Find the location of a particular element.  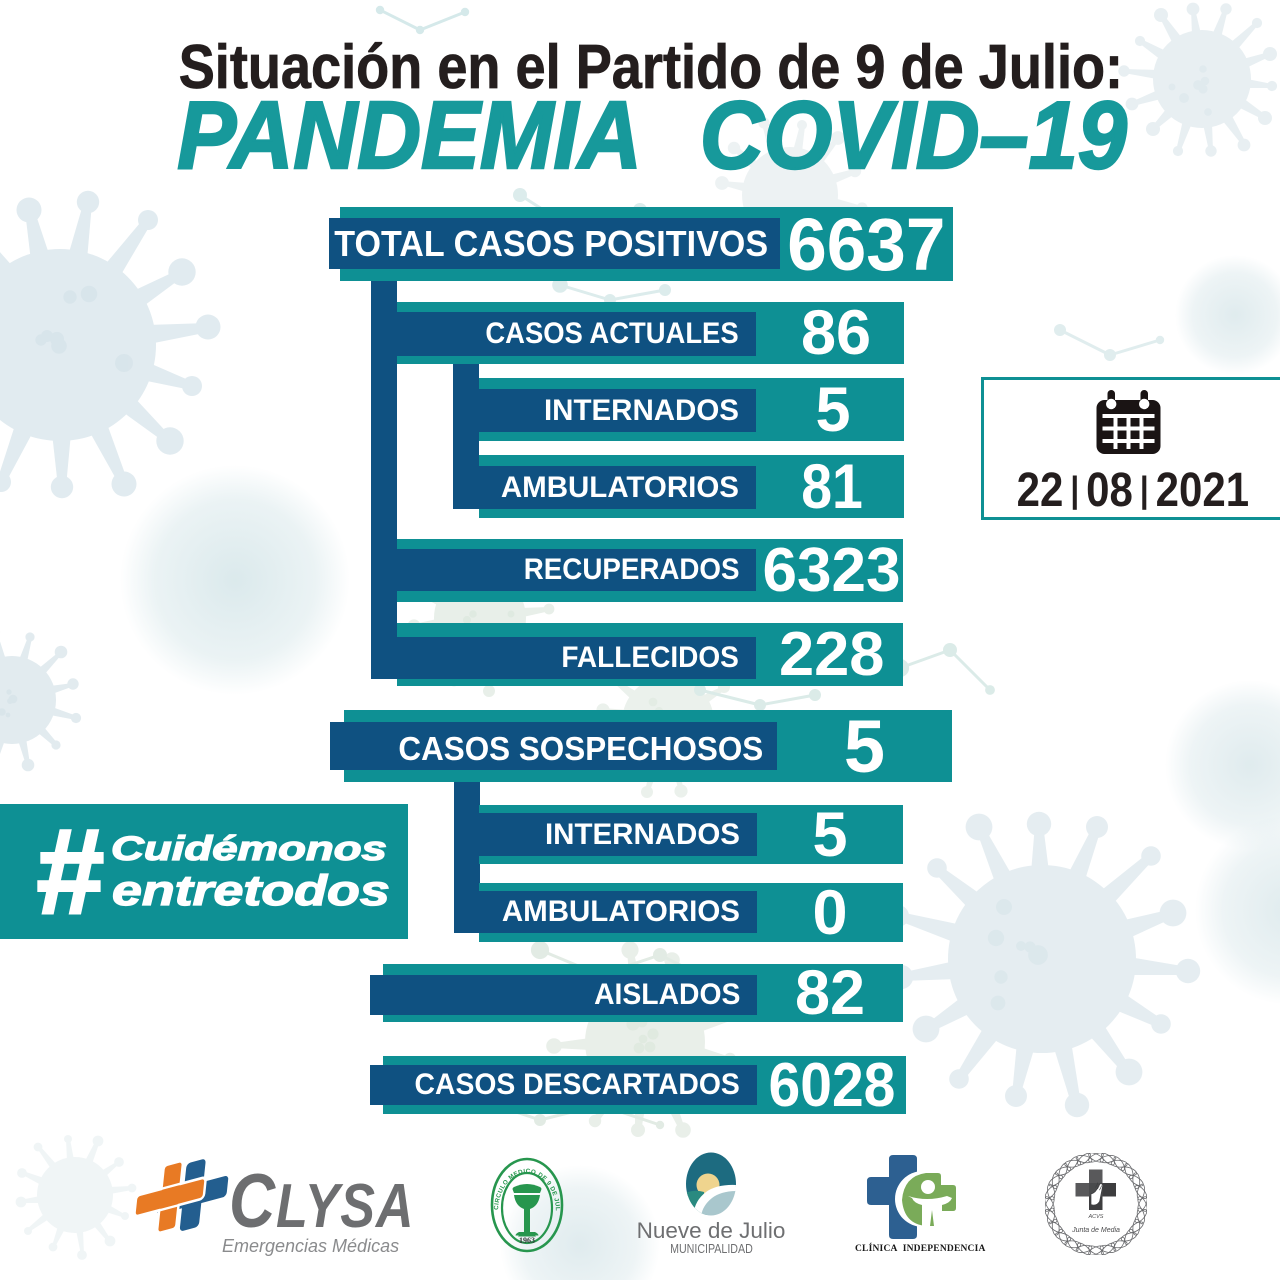

svg-text: ACVS is located at coordinates (1096, 1217).